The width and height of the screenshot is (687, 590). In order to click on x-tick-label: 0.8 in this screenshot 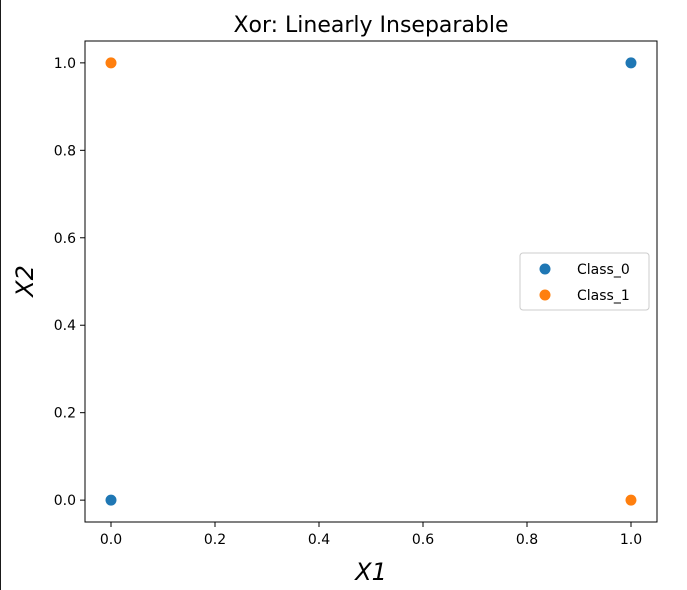, I will do `click(527, 540)`.